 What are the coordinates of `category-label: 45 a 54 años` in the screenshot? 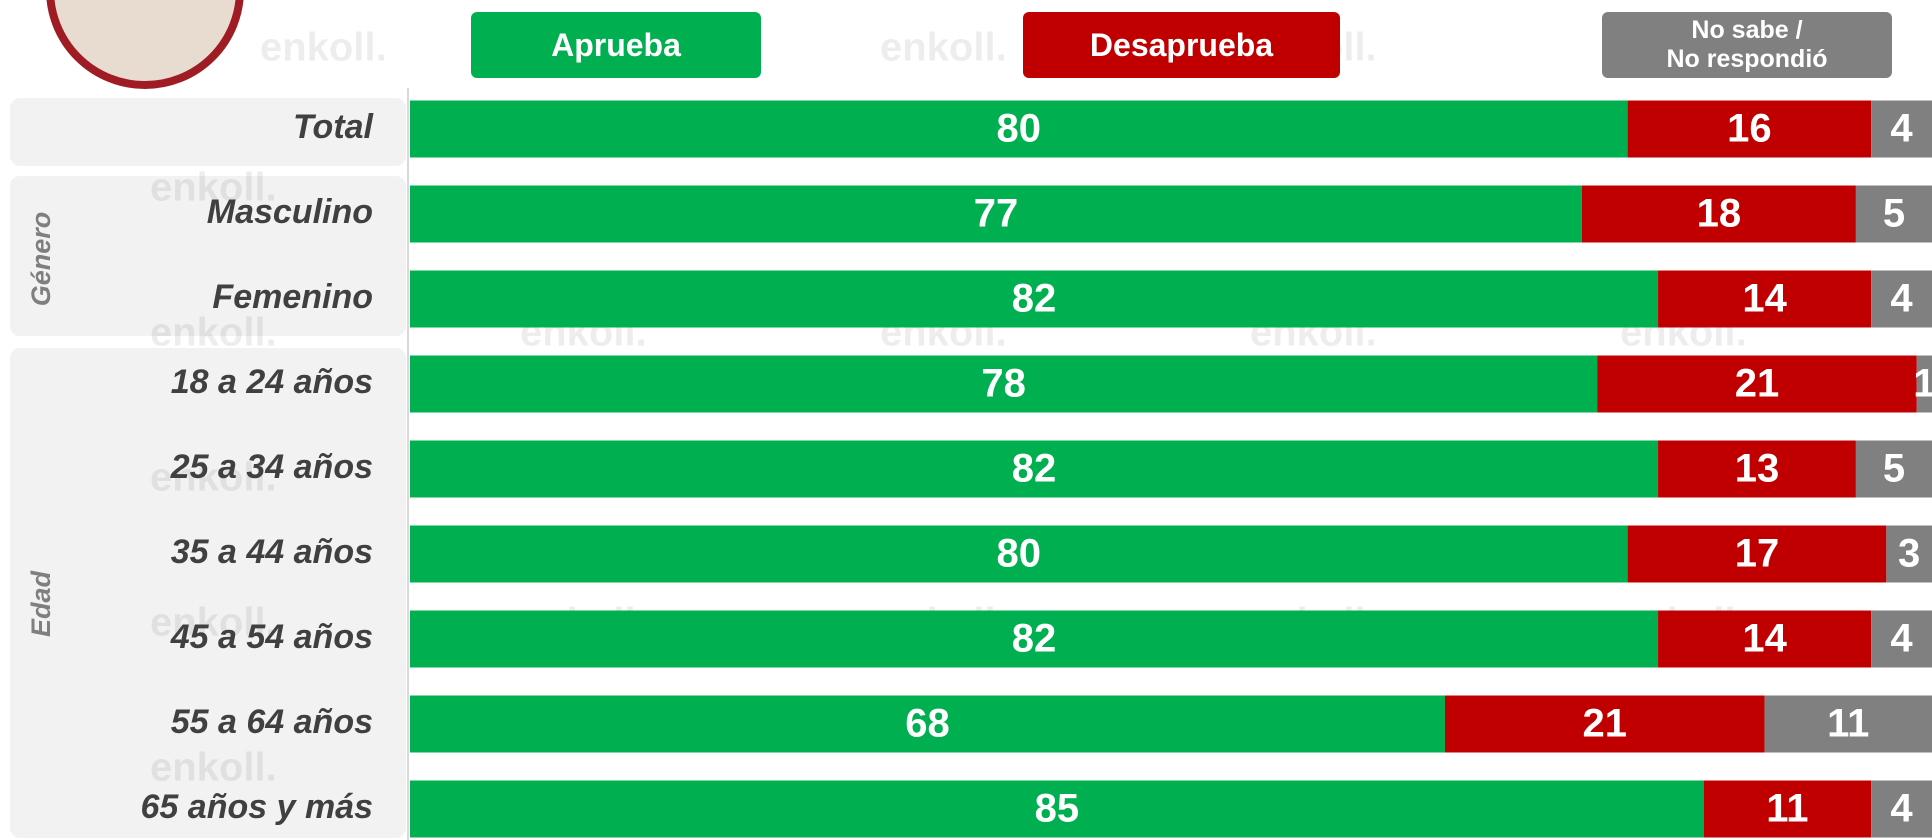 It's located at (271, 637).